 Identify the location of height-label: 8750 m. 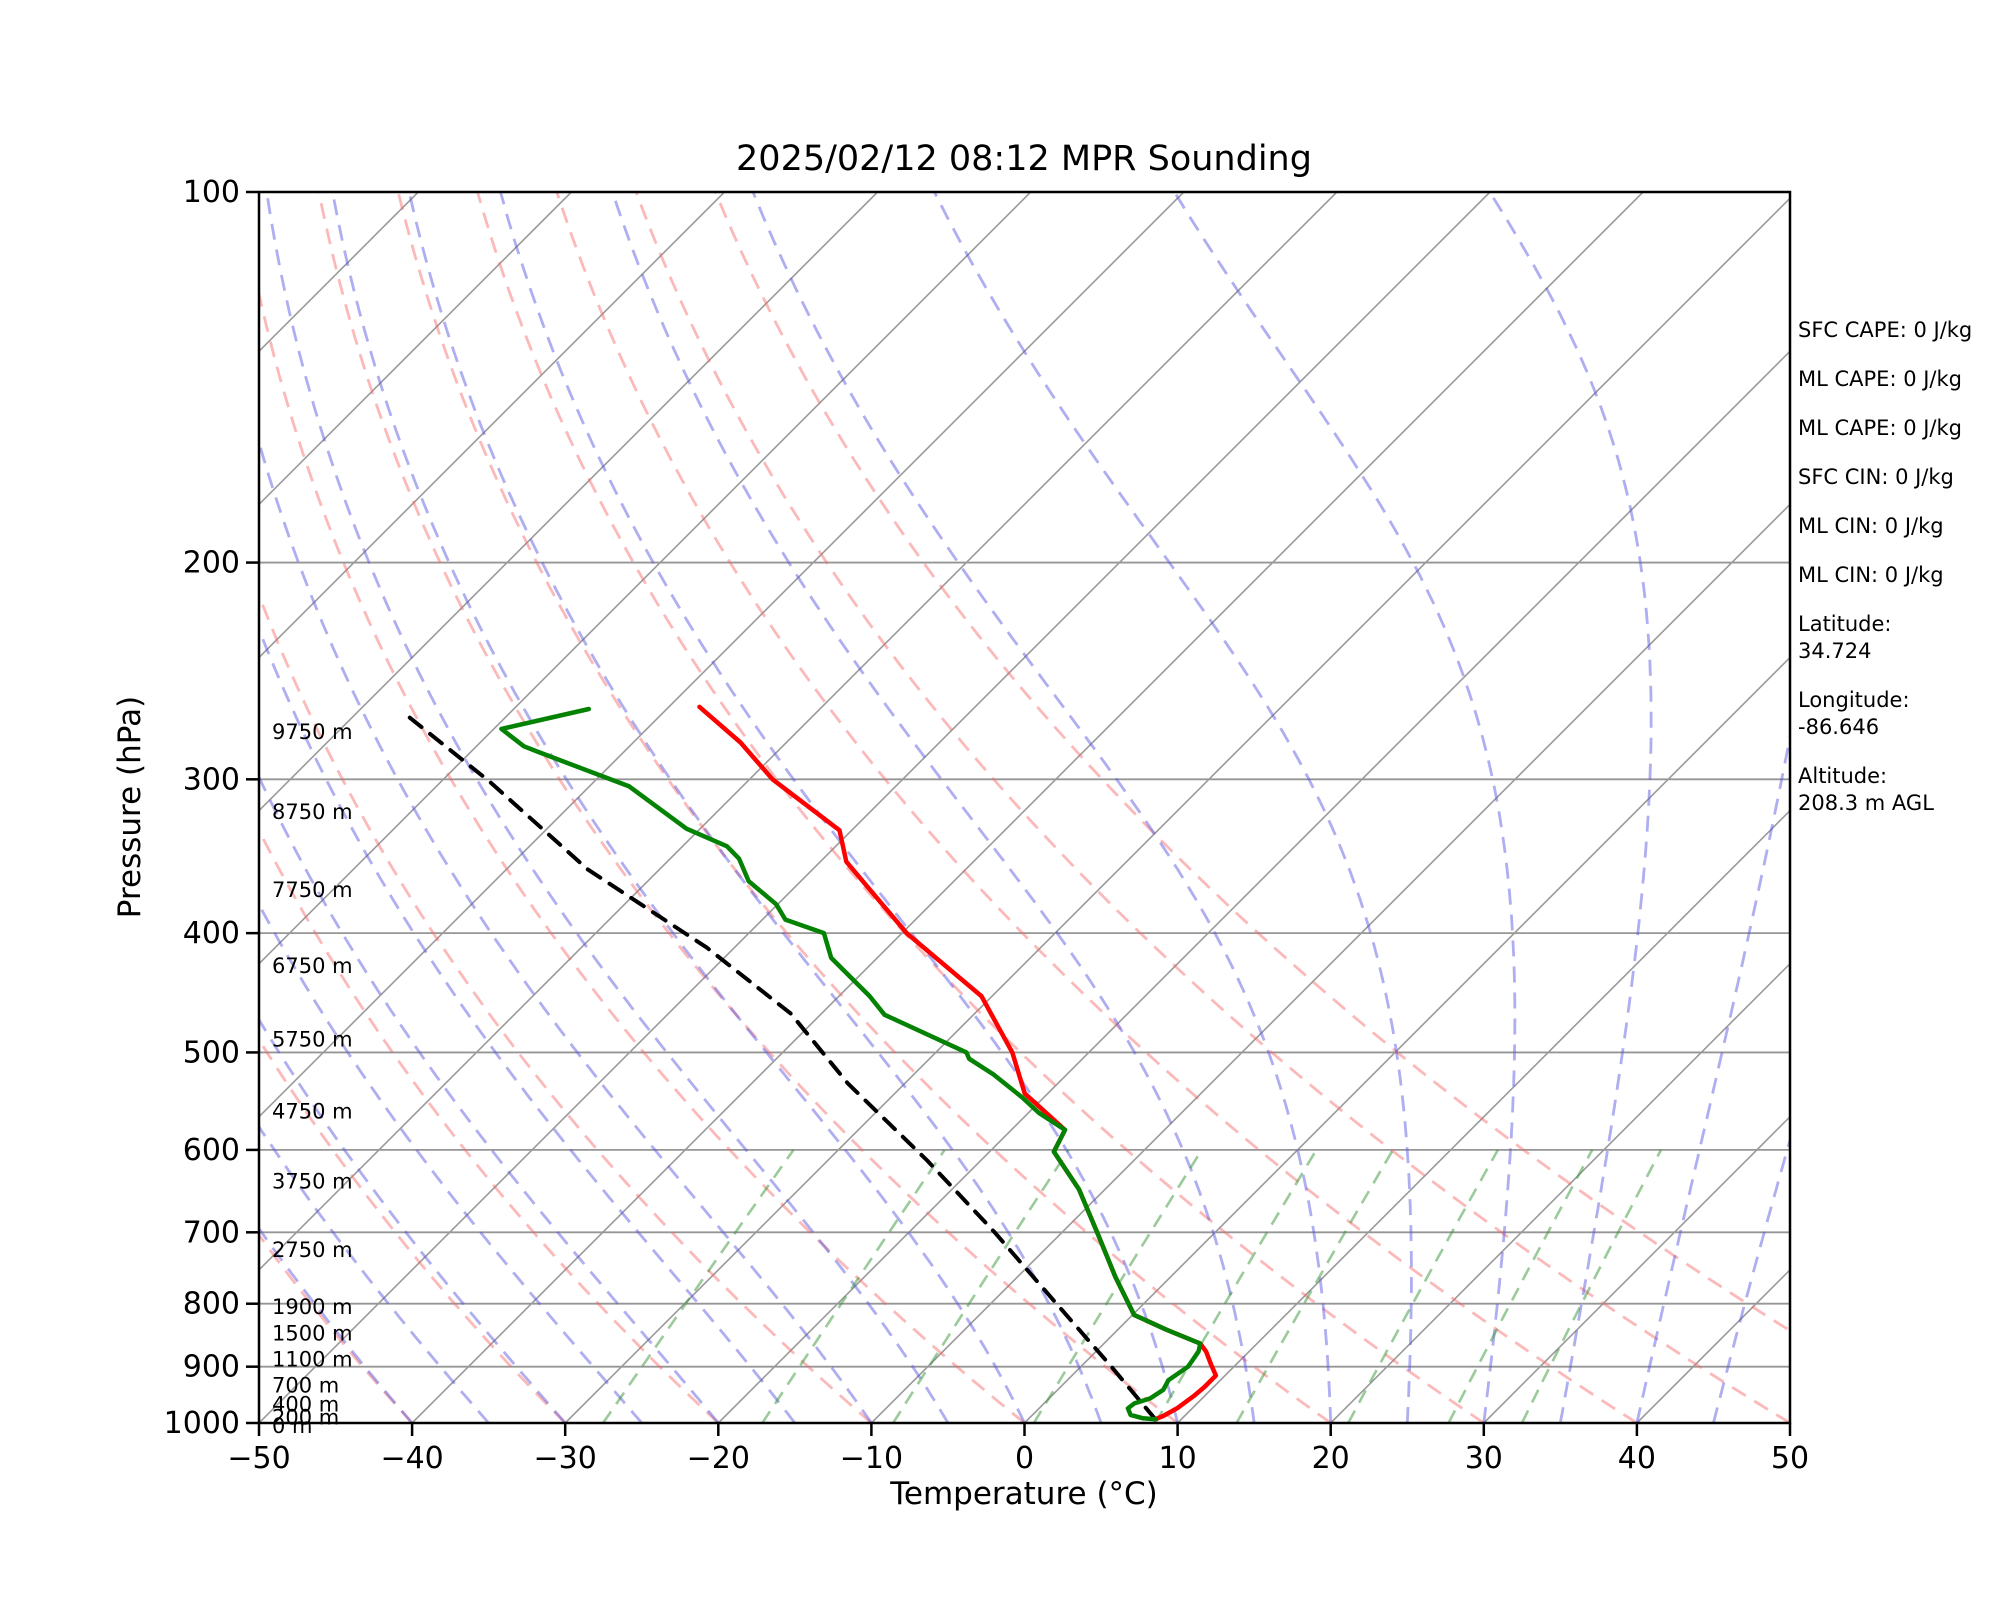
(312, 812).